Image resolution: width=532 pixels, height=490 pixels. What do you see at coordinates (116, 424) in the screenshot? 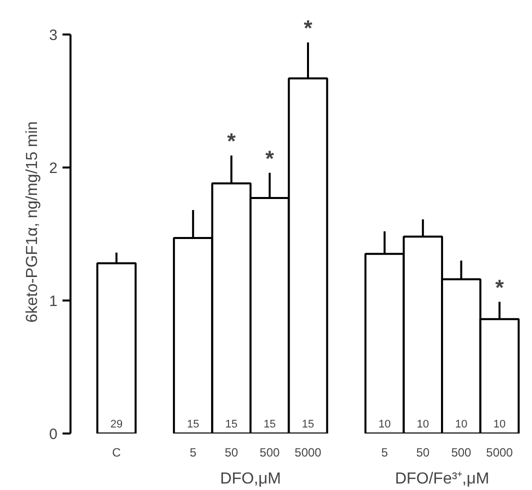
I see `annotation: 29` at bounding box center [116, 424].